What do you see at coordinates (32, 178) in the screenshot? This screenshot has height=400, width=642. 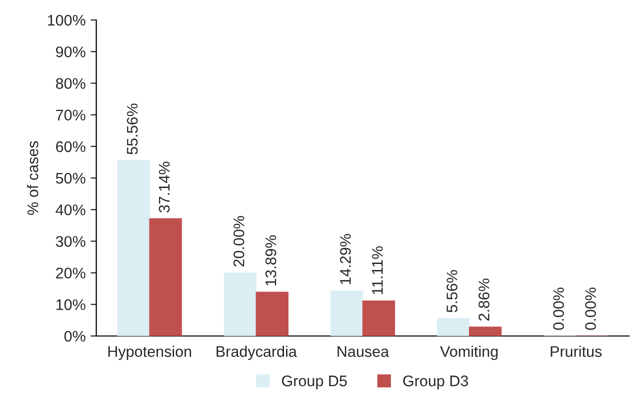 I see `y-axis-title: % of cases` at bounding box center [32, 178].